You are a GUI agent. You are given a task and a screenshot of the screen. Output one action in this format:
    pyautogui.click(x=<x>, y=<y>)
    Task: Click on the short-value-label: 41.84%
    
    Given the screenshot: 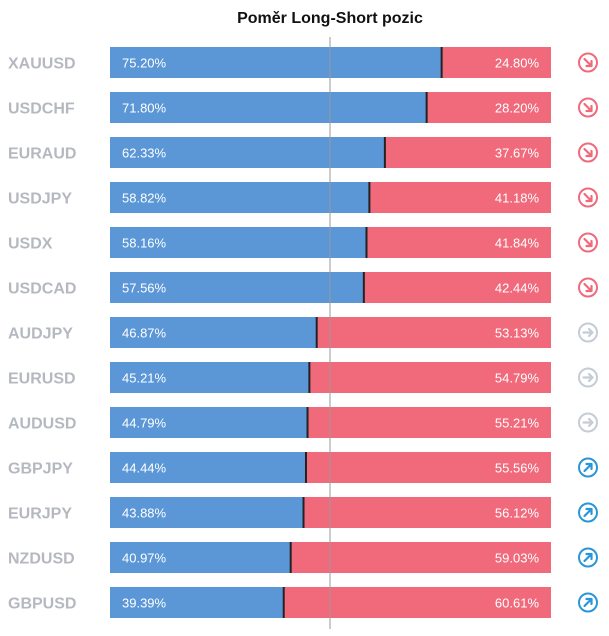 What is the action you would take?
    pyautogui.click(x=517, y=243)
    